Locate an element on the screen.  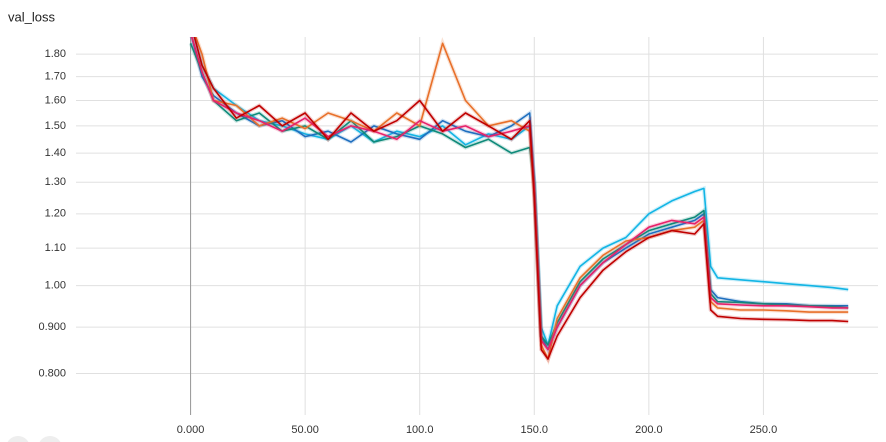
y-tick-label: 1.30 is located at coordinates (55, 182).